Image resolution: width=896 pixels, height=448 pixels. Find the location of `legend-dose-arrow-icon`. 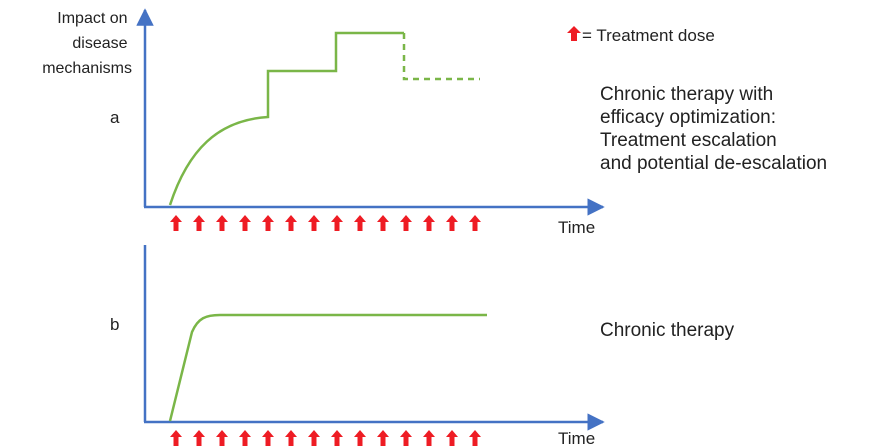

legend-dose-arrow-icon is located at coordinates (574, 33).